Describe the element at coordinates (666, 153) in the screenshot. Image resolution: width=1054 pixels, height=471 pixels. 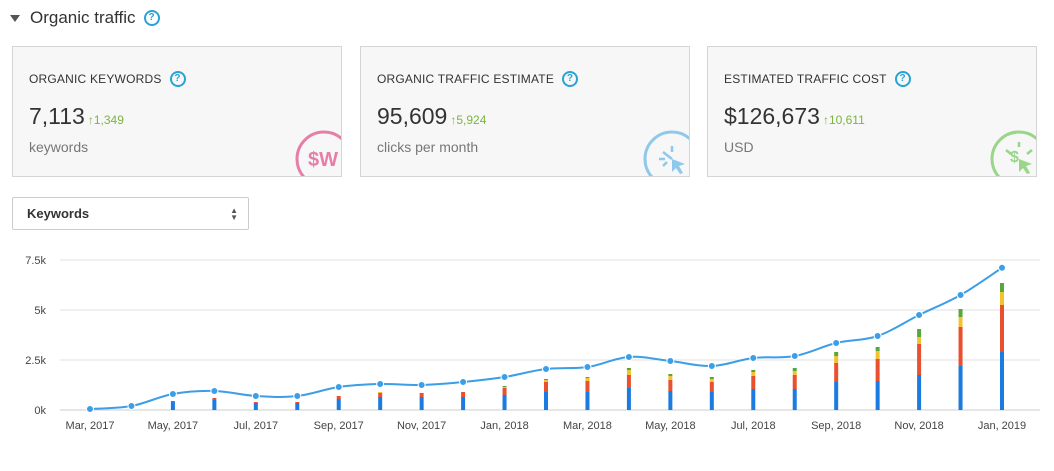
I see `click-cursor-icon` at that location.